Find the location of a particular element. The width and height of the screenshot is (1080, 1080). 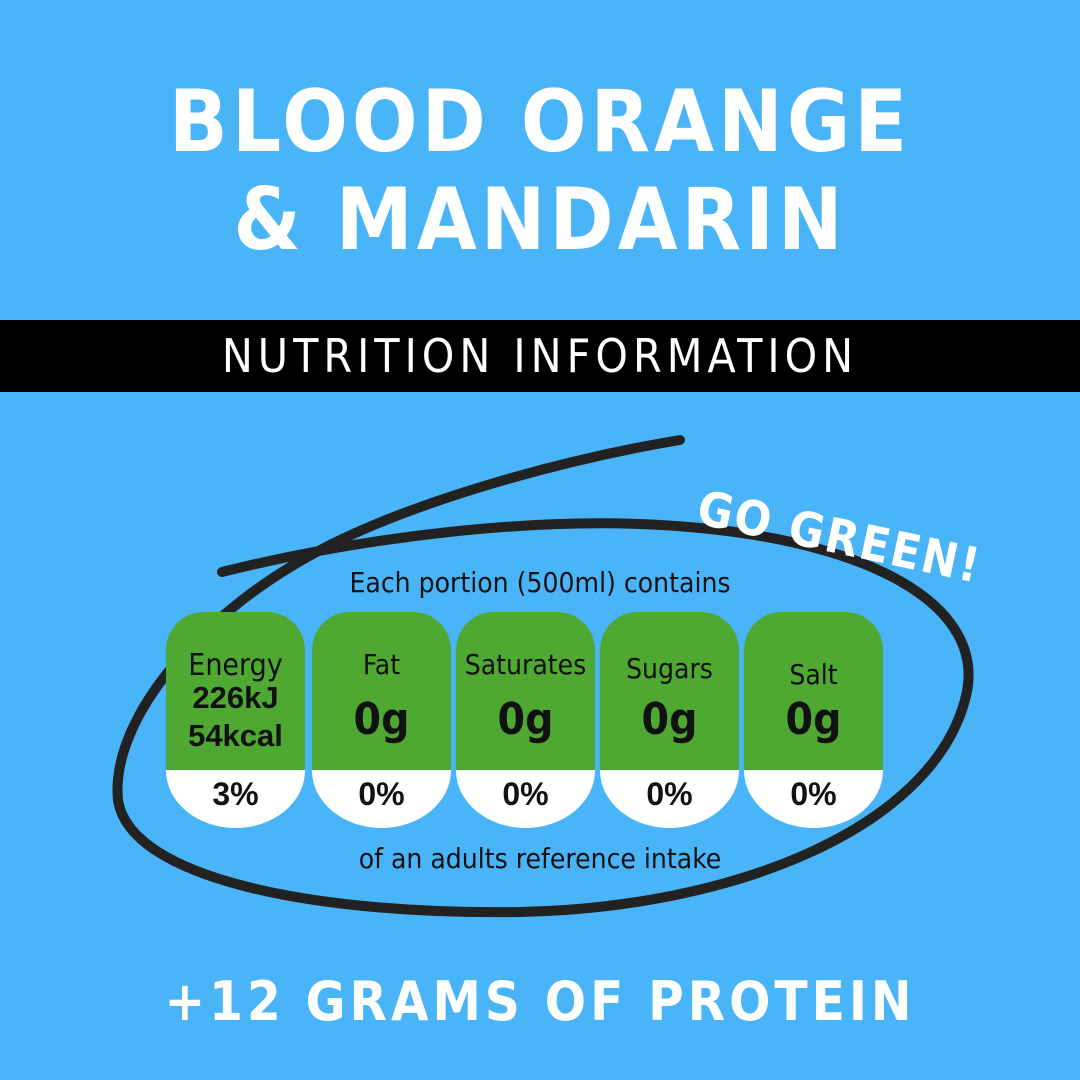

product-title-line1: BLOOD ORANGE is located at coordinates (540, 122).